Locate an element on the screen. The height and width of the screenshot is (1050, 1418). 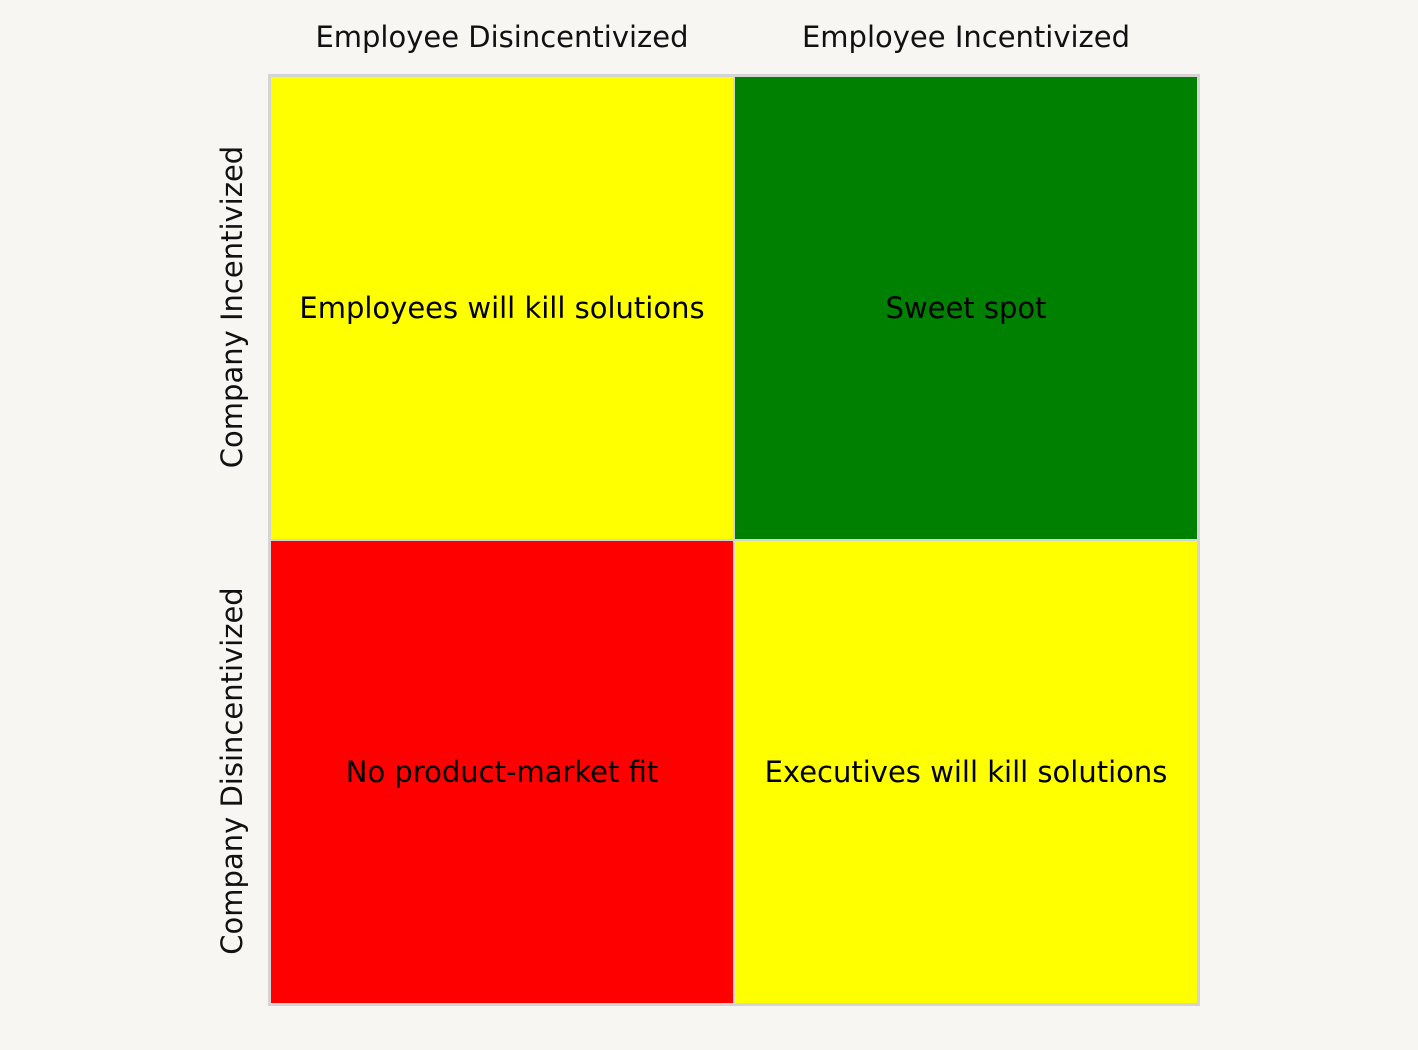
quadrant-bottom-right: Executives will kill solutions is located at coordinates (966, 772).